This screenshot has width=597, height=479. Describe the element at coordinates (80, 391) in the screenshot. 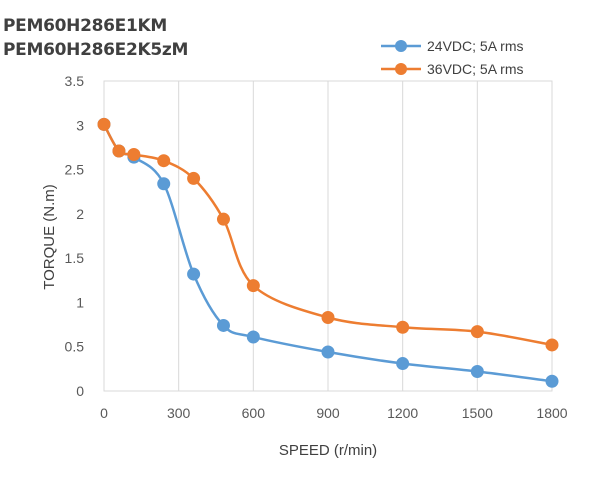

I see `y-tick-label: 0` at that location.